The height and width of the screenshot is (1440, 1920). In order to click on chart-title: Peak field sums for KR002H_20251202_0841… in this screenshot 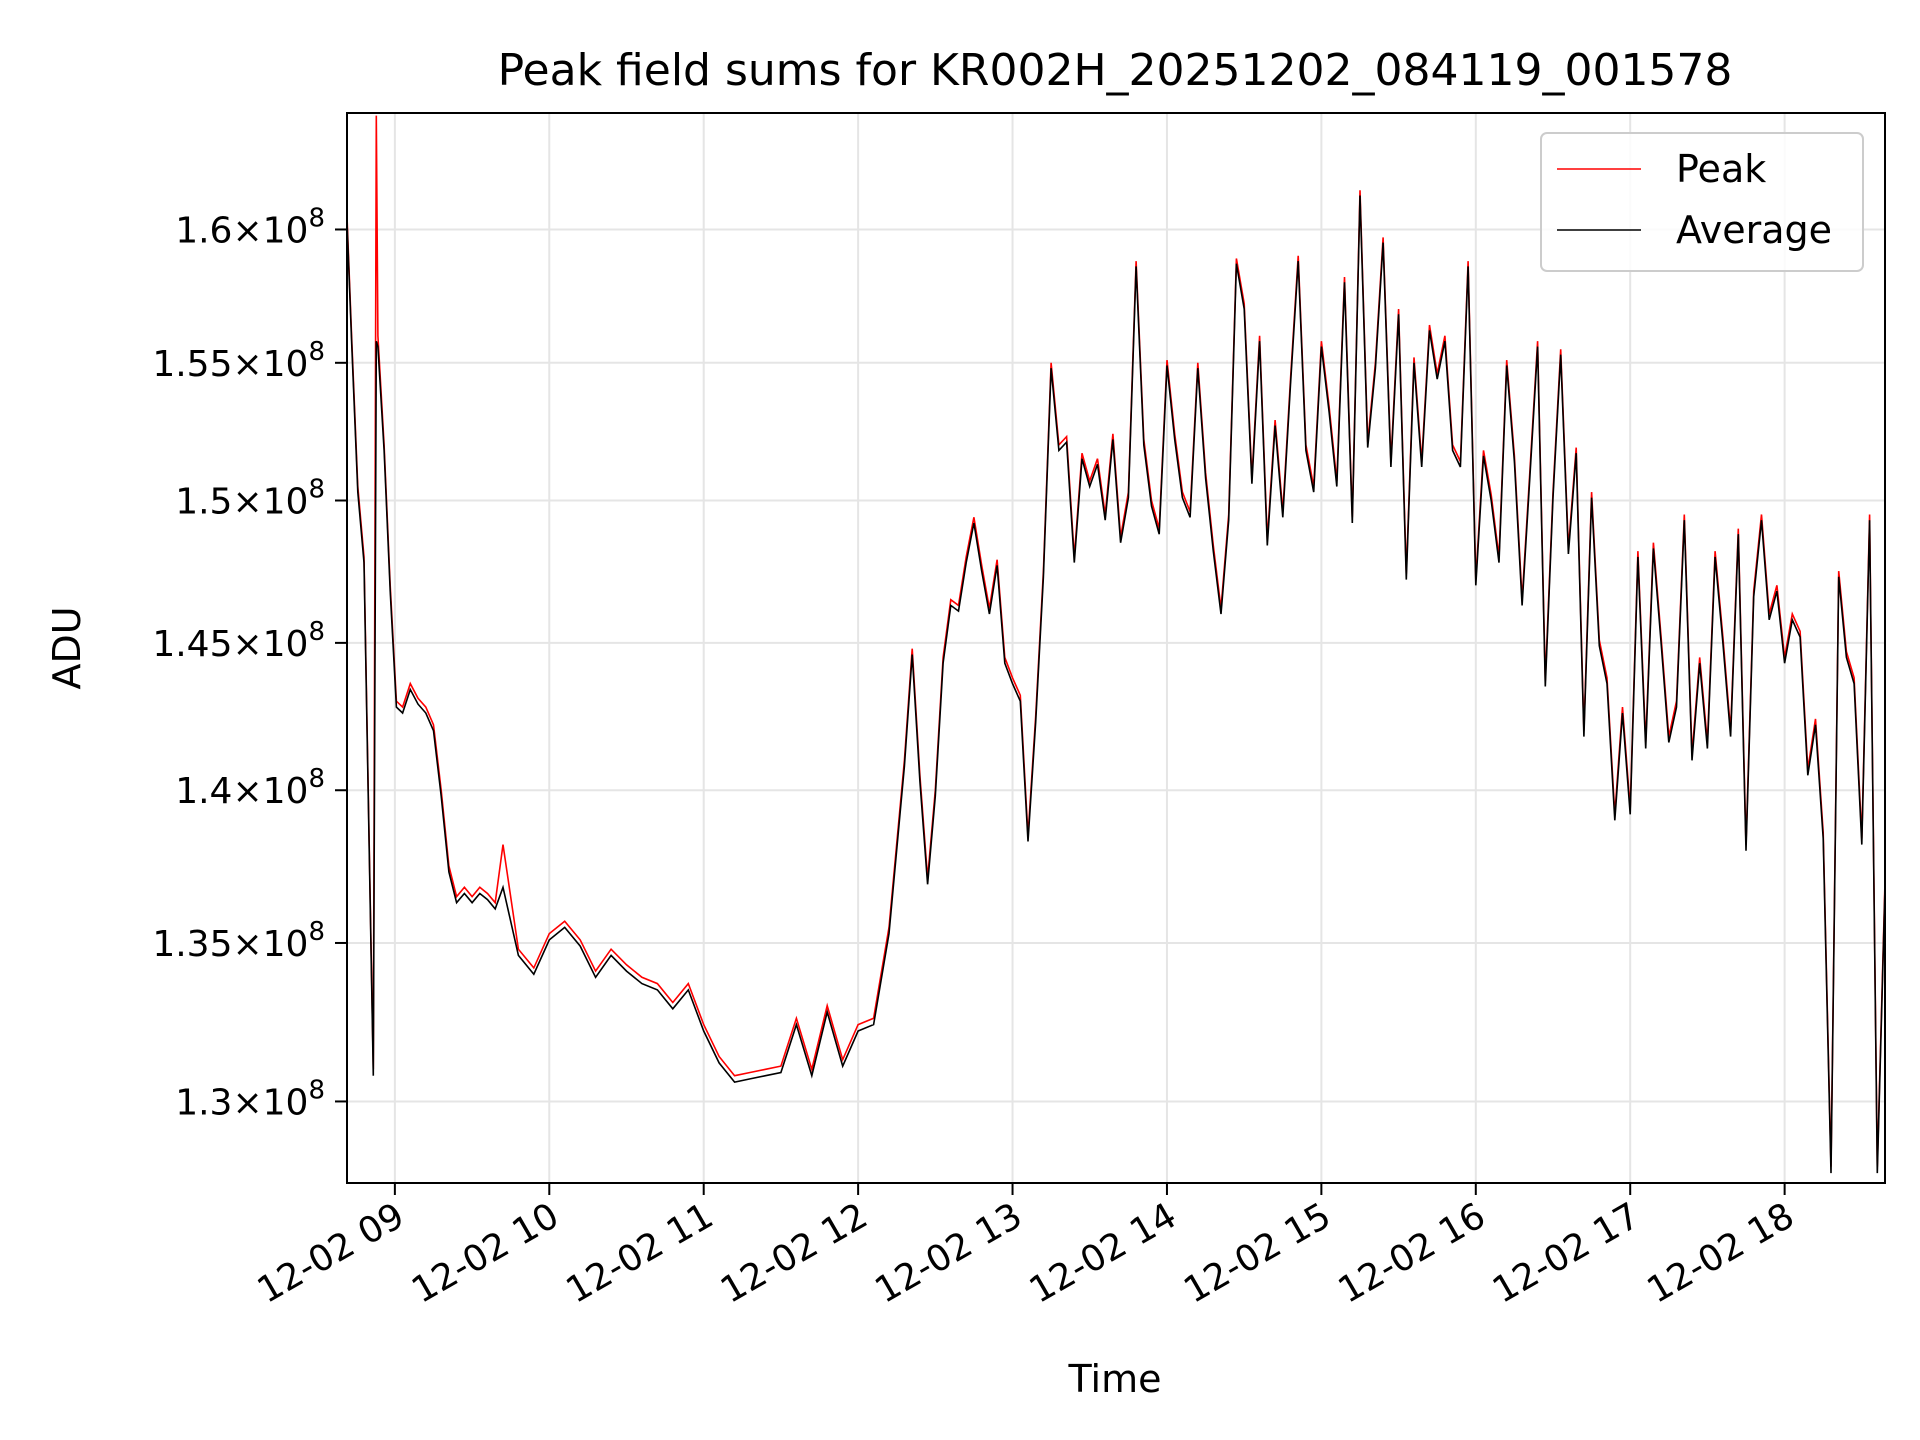, I will do `click(1115, 70)`.